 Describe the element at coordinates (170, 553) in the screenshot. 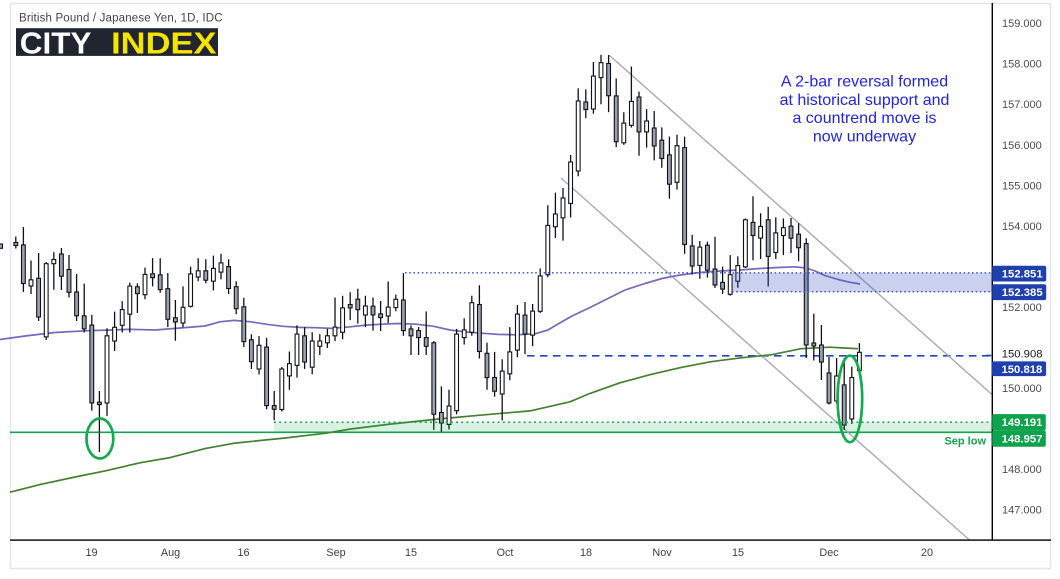

I see `svg-text: Aug` at that location.